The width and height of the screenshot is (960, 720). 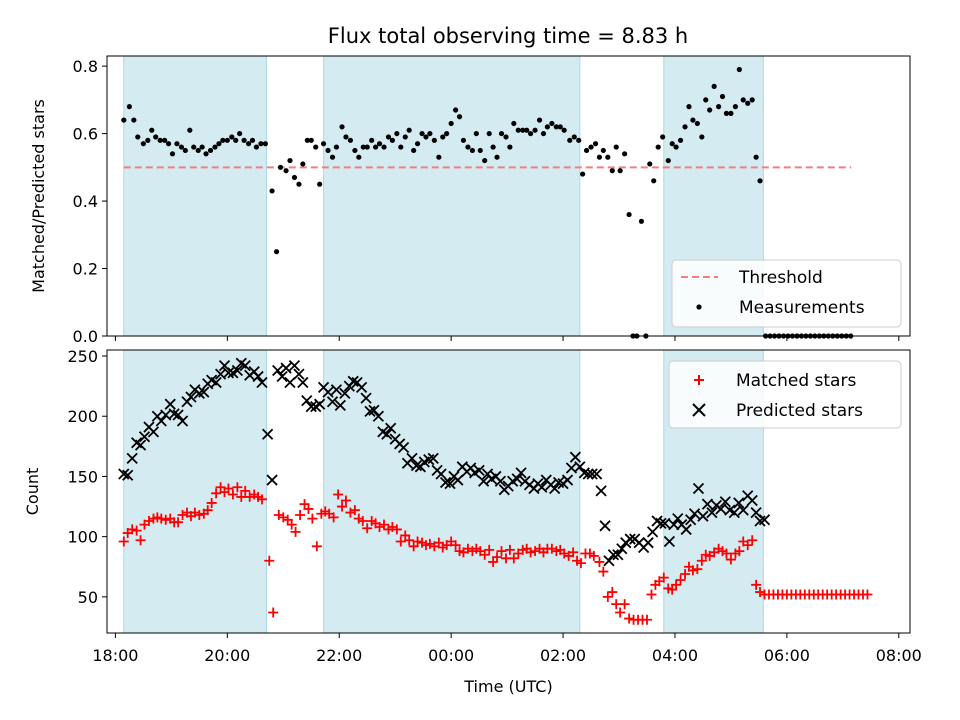 What do you see at coordinates (195, 196) in the screenshot?
I see `observing-window-band` at bounding box center [195, 196].